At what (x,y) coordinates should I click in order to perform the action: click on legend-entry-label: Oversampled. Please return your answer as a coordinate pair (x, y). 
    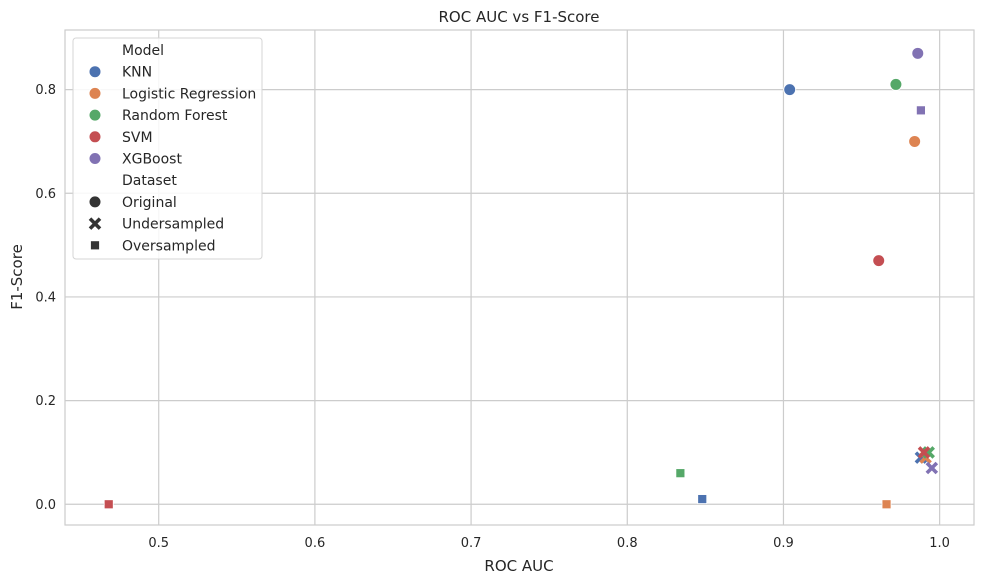
    Looking at the image, I should click on (168, 246).